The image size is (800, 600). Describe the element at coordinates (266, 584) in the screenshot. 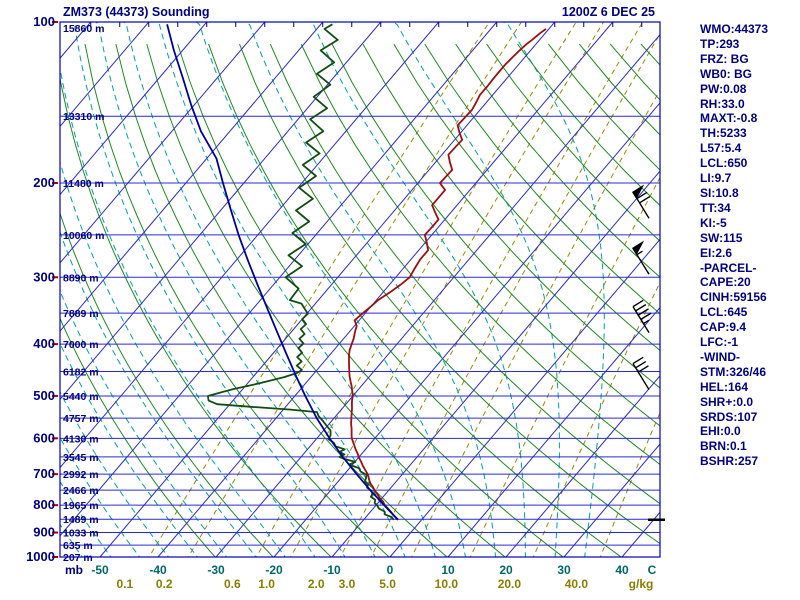

I see `ratio-label: 1.0` at that location.